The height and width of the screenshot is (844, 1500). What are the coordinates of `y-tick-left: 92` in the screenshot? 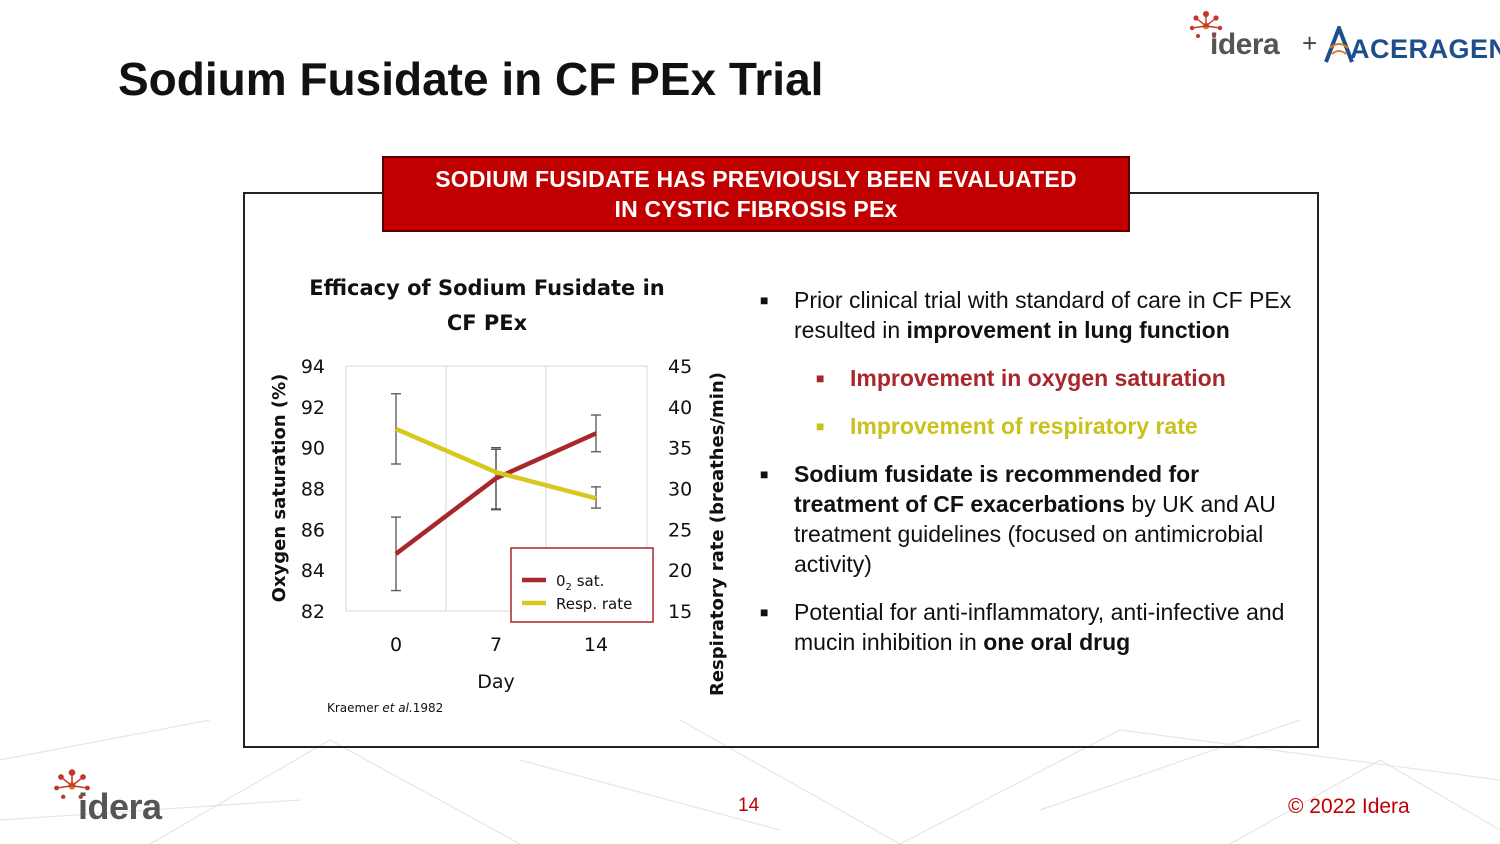 It's located at (313, 408).